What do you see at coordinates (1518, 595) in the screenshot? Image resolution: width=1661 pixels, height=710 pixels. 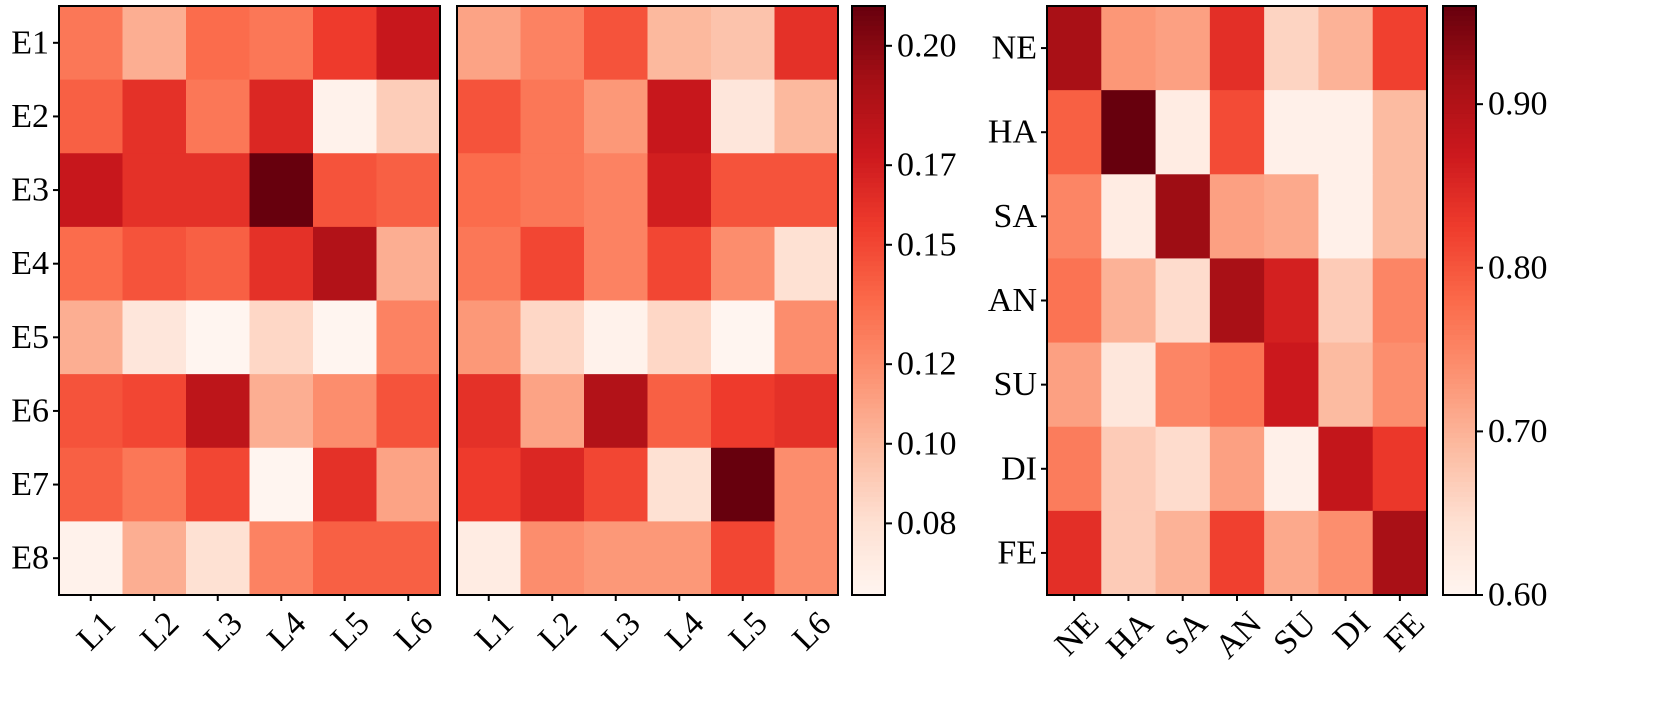 I see `colorbar-tick-label: 0.60` at bounding box center [1518, 595].